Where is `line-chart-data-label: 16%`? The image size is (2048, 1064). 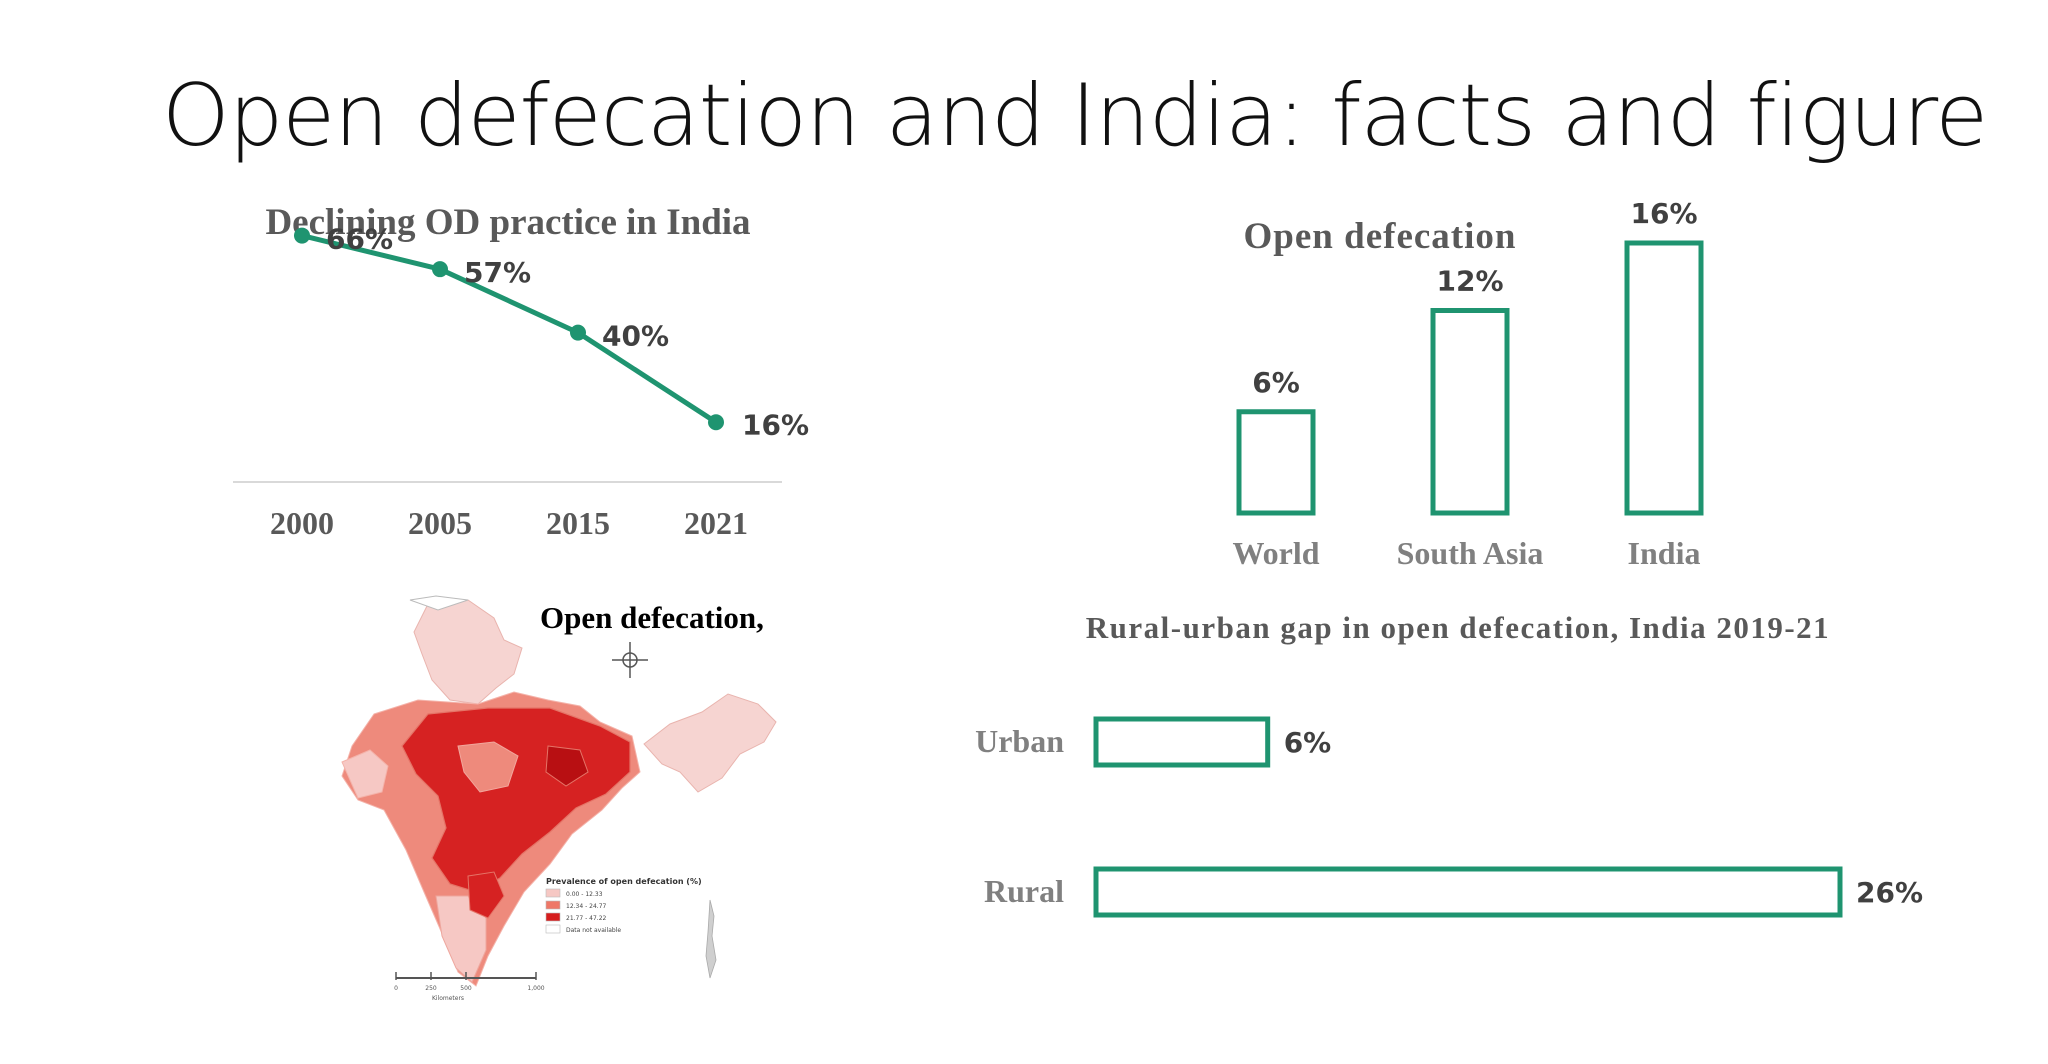
line-chart-data-label: 16% is located at coordinates (775, 424).